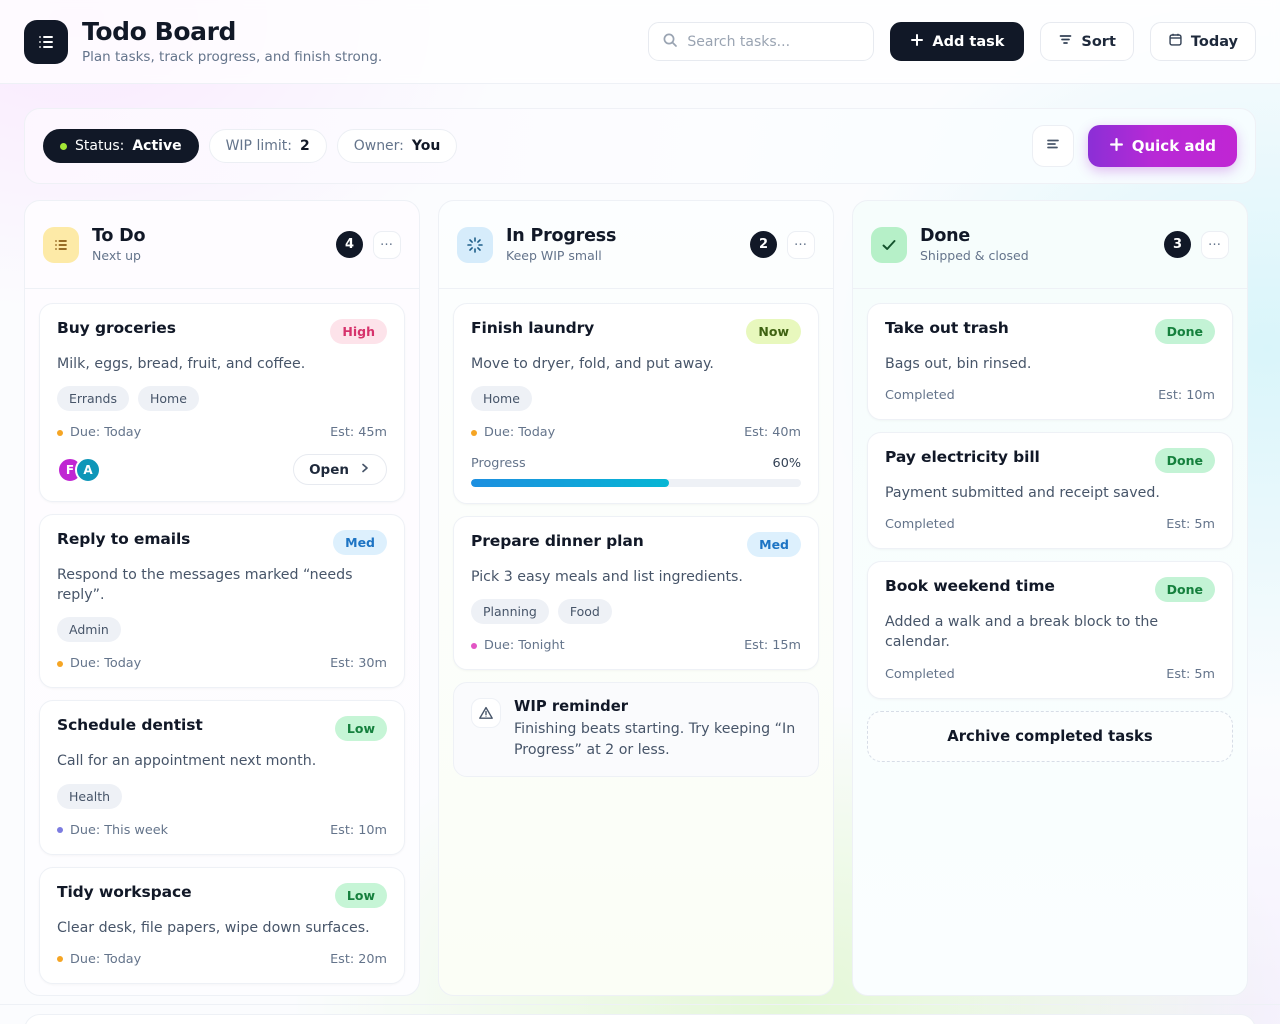  I want to click on column-count-badge: 2, so click(763, 244).